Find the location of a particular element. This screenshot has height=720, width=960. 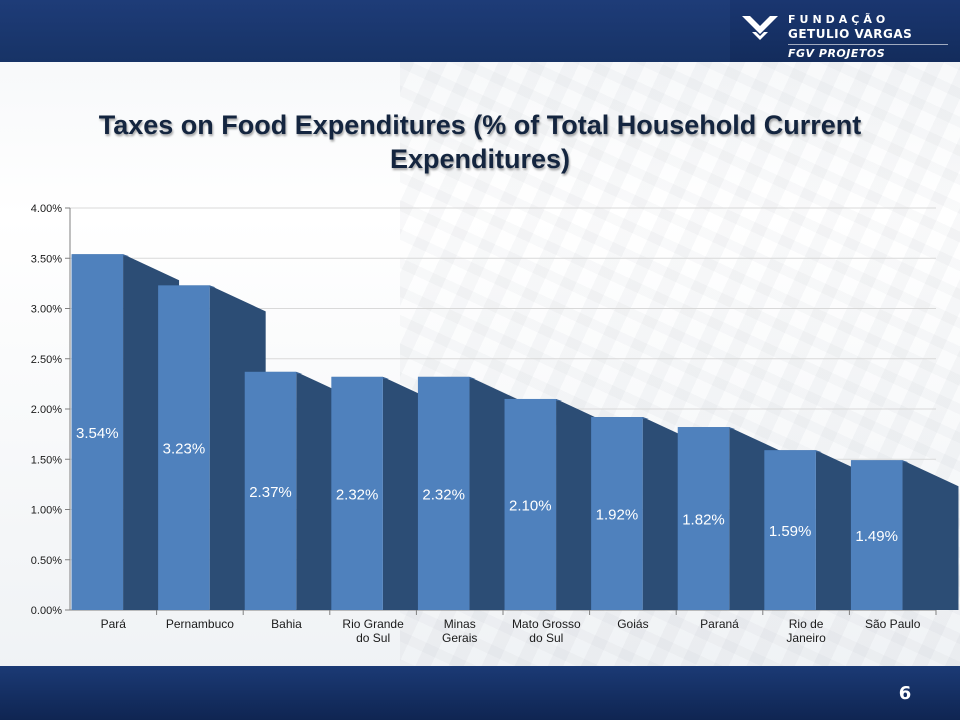

y-tick-label: 0.00% is located at coordinates (46, 611).